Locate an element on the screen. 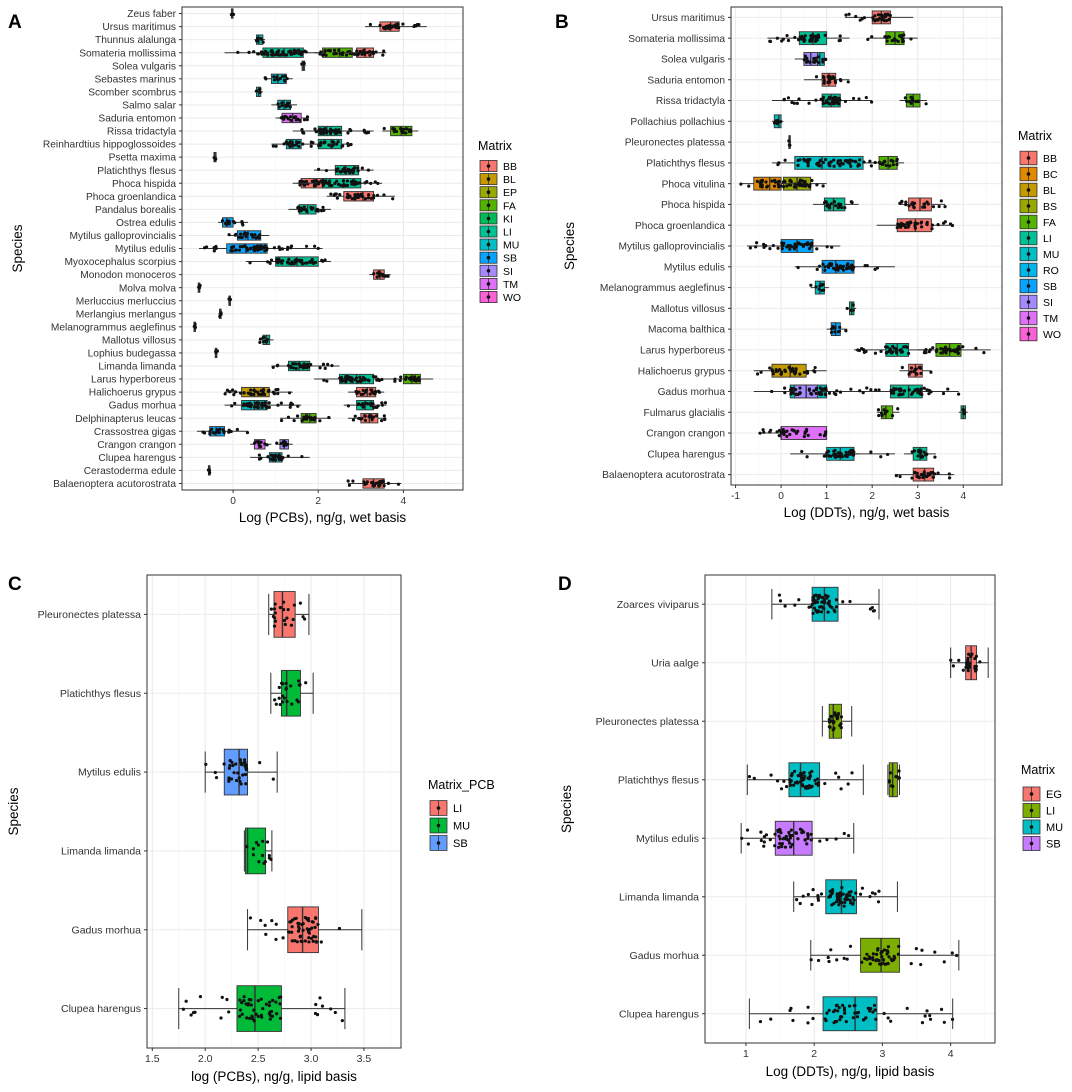  legend-key-dot is located at coordinates (488, 284).